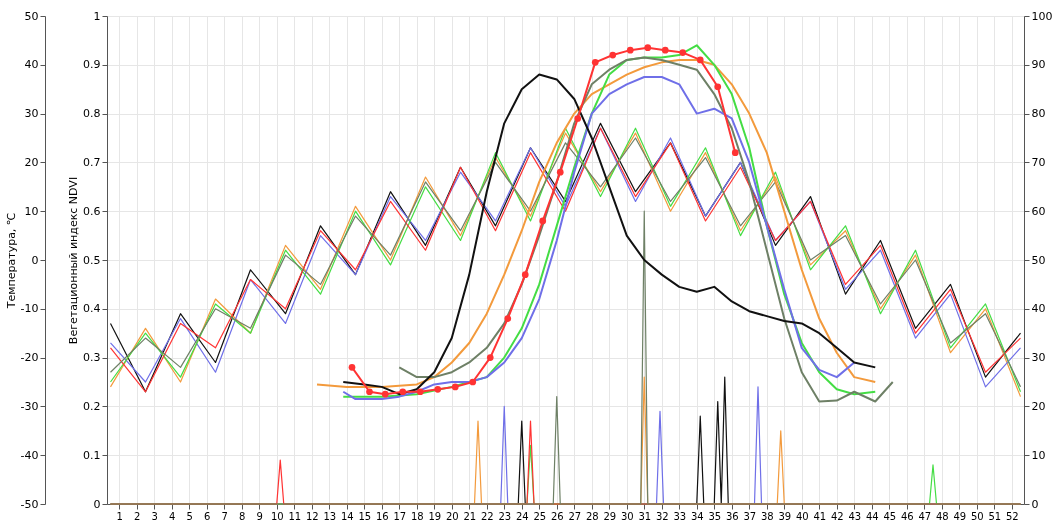 The image size is (1057, 526). Describe the element at coordinates (697, 516) in the screenshot. I see `x-tick-label: 34` at that location.